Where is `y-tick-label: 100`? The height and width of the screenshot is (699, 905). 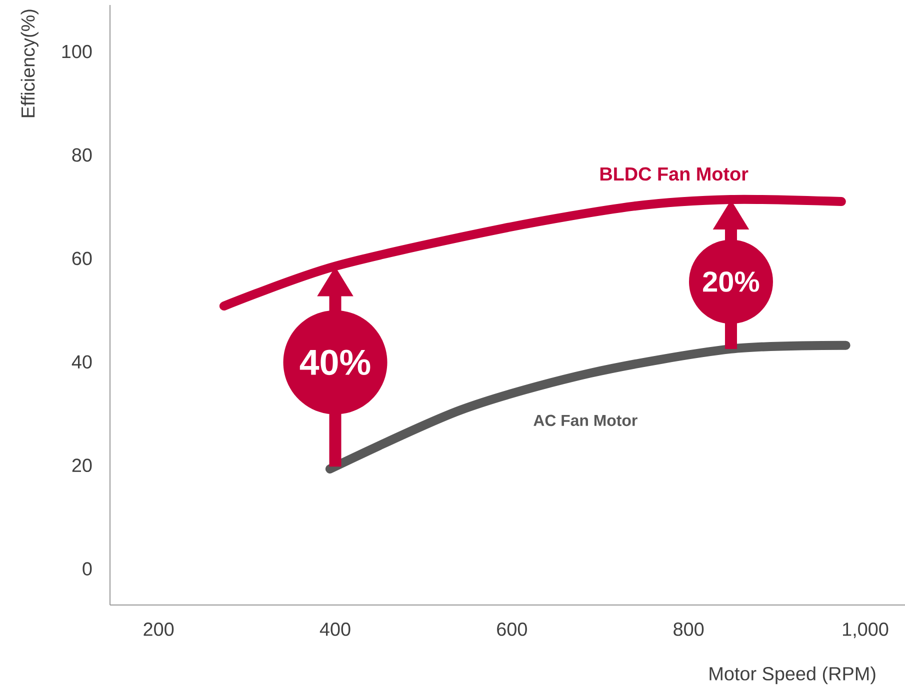 y-tick-label: 100 is located at coordinates (77, 51).